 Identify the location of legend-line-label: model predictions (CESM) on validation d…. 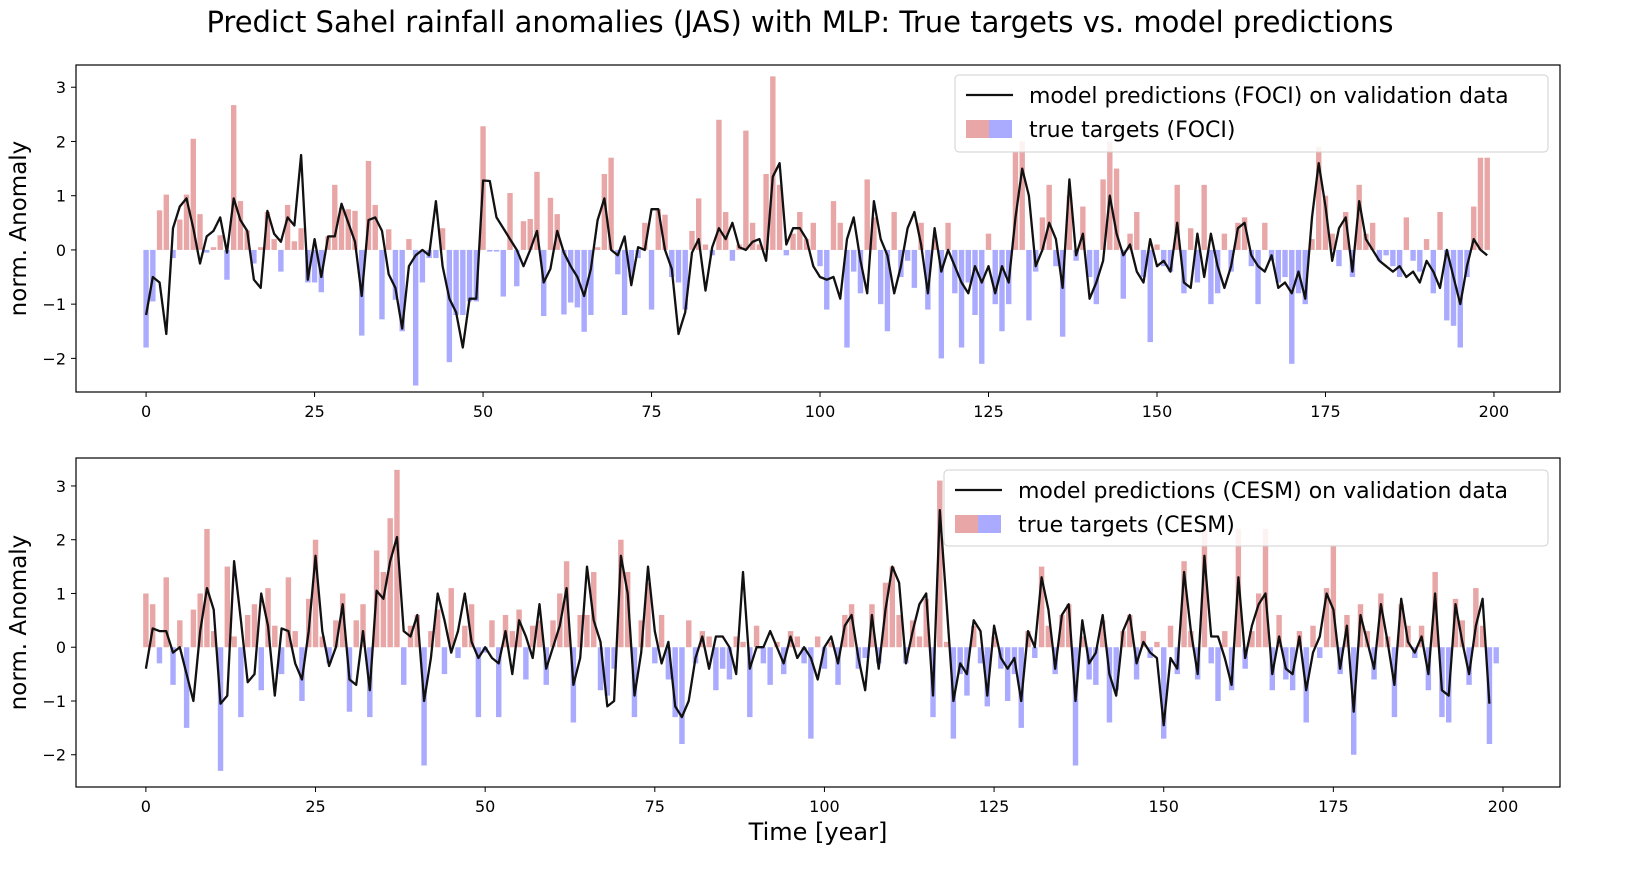
(1263, 491).